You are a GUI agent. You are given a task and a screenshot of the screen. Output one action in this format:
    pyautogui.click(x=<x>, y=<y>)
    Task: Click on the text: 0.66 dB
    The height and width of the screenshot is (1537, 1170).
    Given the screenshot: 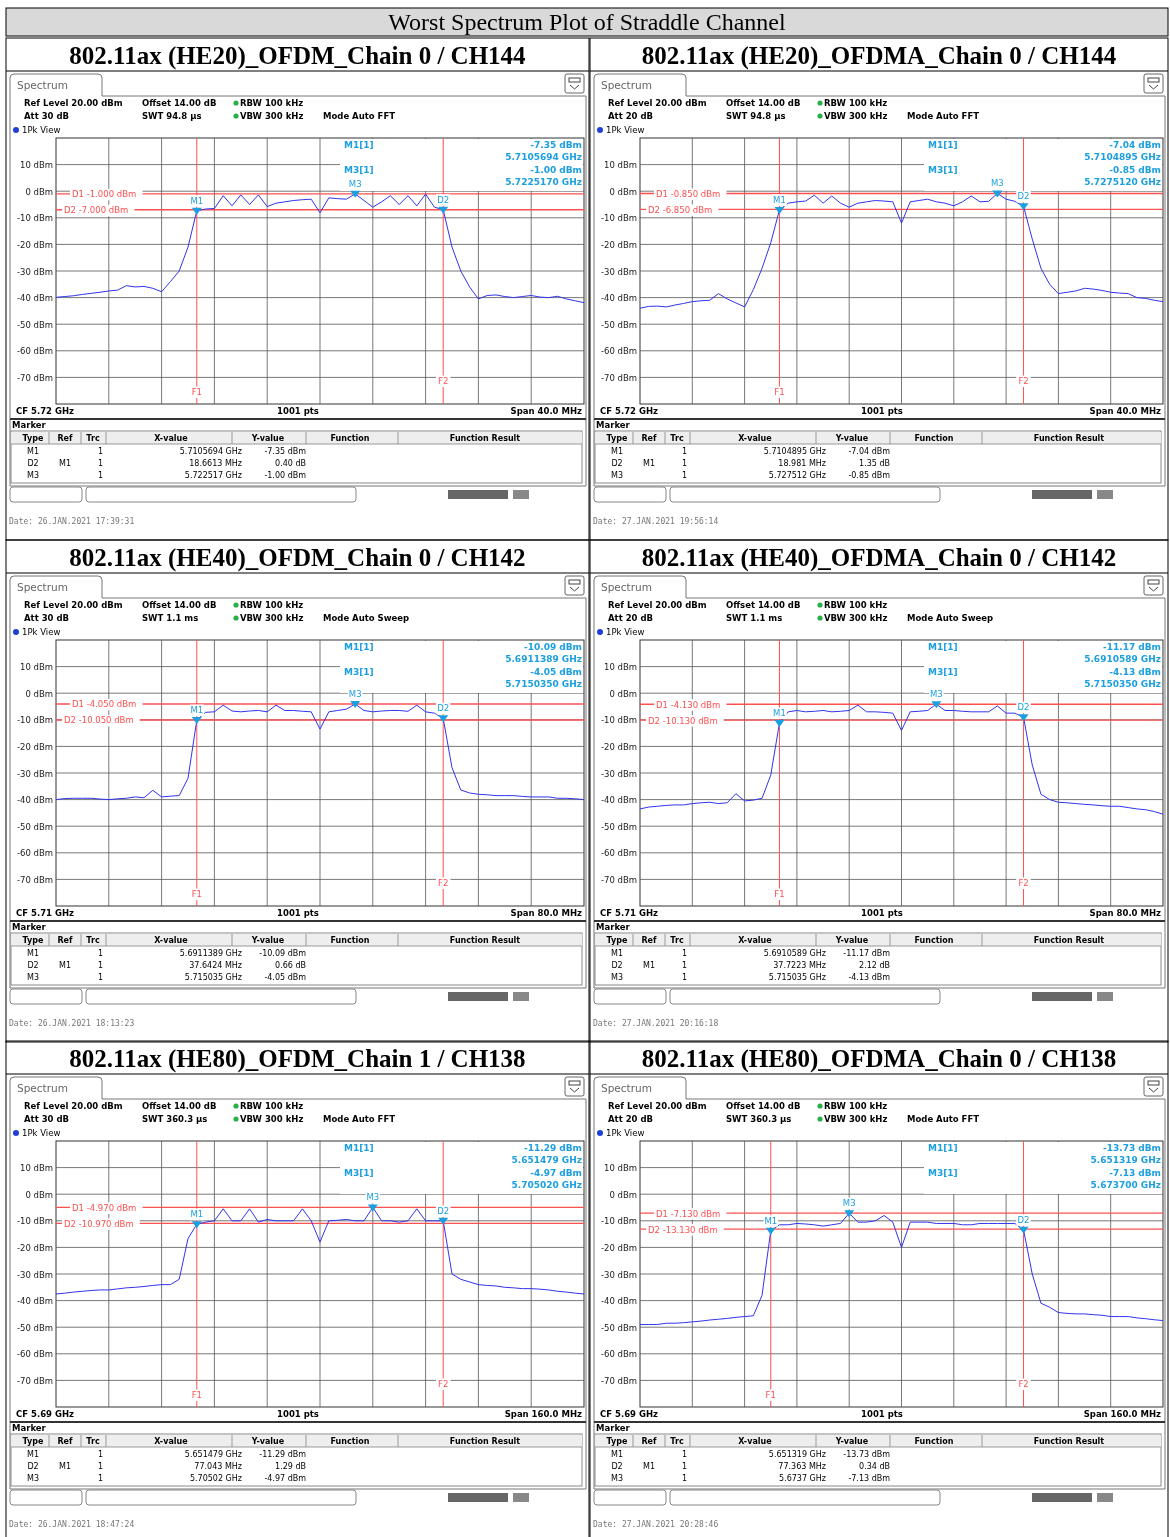 What is the action you would take?
    pyautogui.click(x=290, y=965)
    